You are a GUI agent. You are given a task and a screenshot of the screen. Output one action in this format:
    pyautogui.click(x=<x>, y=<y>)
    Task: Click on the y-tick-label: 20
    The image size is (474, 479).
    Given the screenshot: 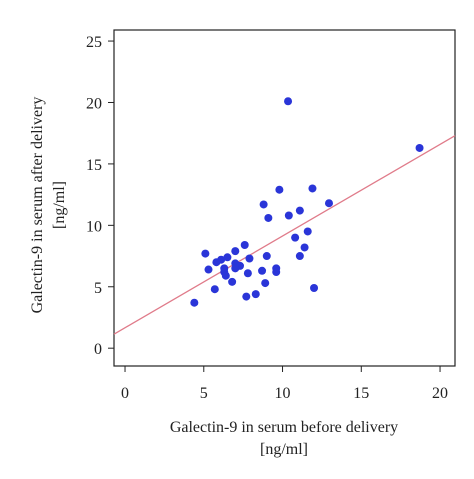 What is the action you would take?
    pyautogui.click(x=94, y=103)
    